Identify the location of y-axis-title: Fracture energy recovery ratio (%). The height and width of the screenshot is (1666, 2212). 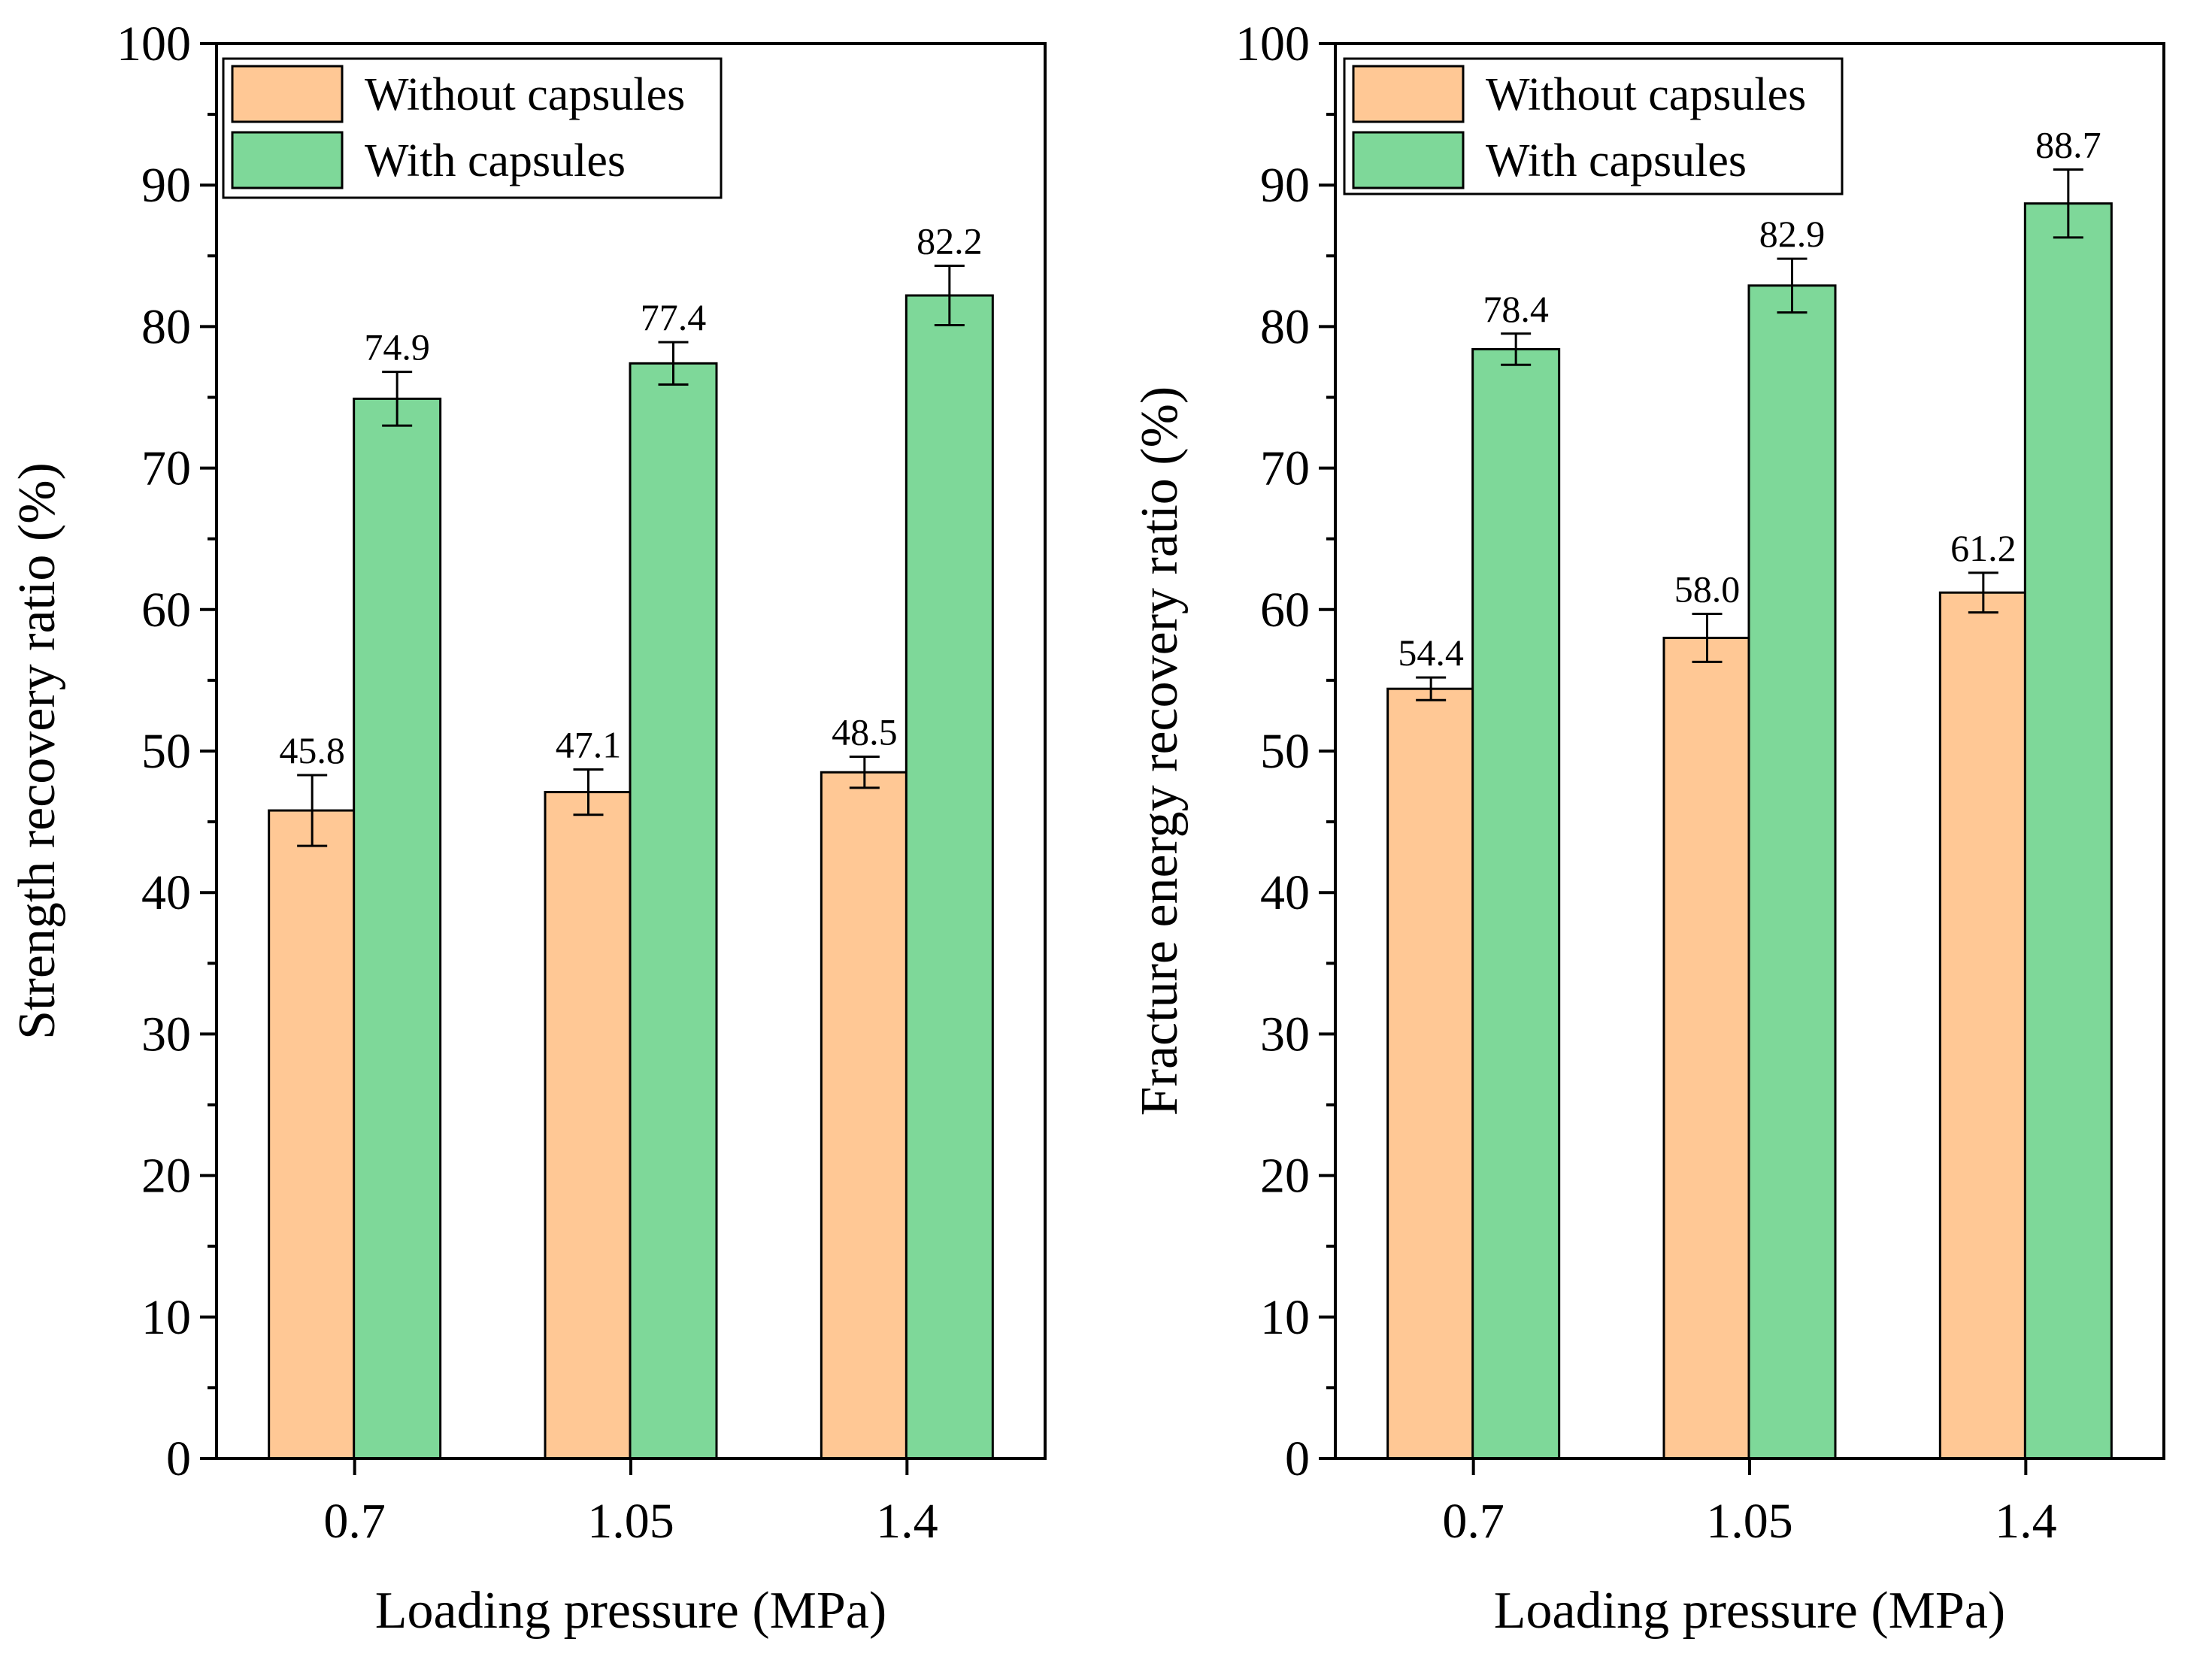
(1160, 751).